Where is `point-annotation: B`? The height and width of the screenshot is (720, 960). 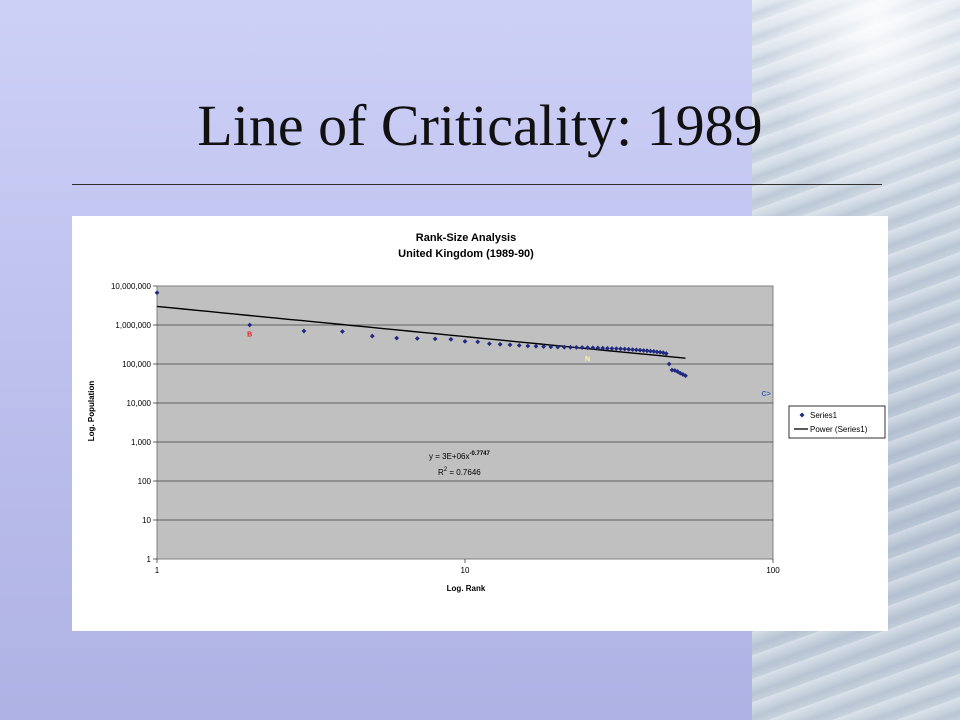 point-annotation: B is located at coordinates (249, 335).